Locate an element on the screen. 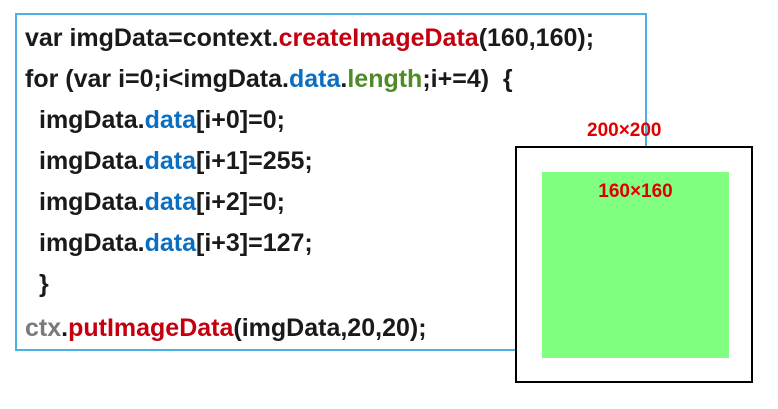 The width and height of the screenshot is (778, 409). code-line-7: } is located at coordinates (44, 284).